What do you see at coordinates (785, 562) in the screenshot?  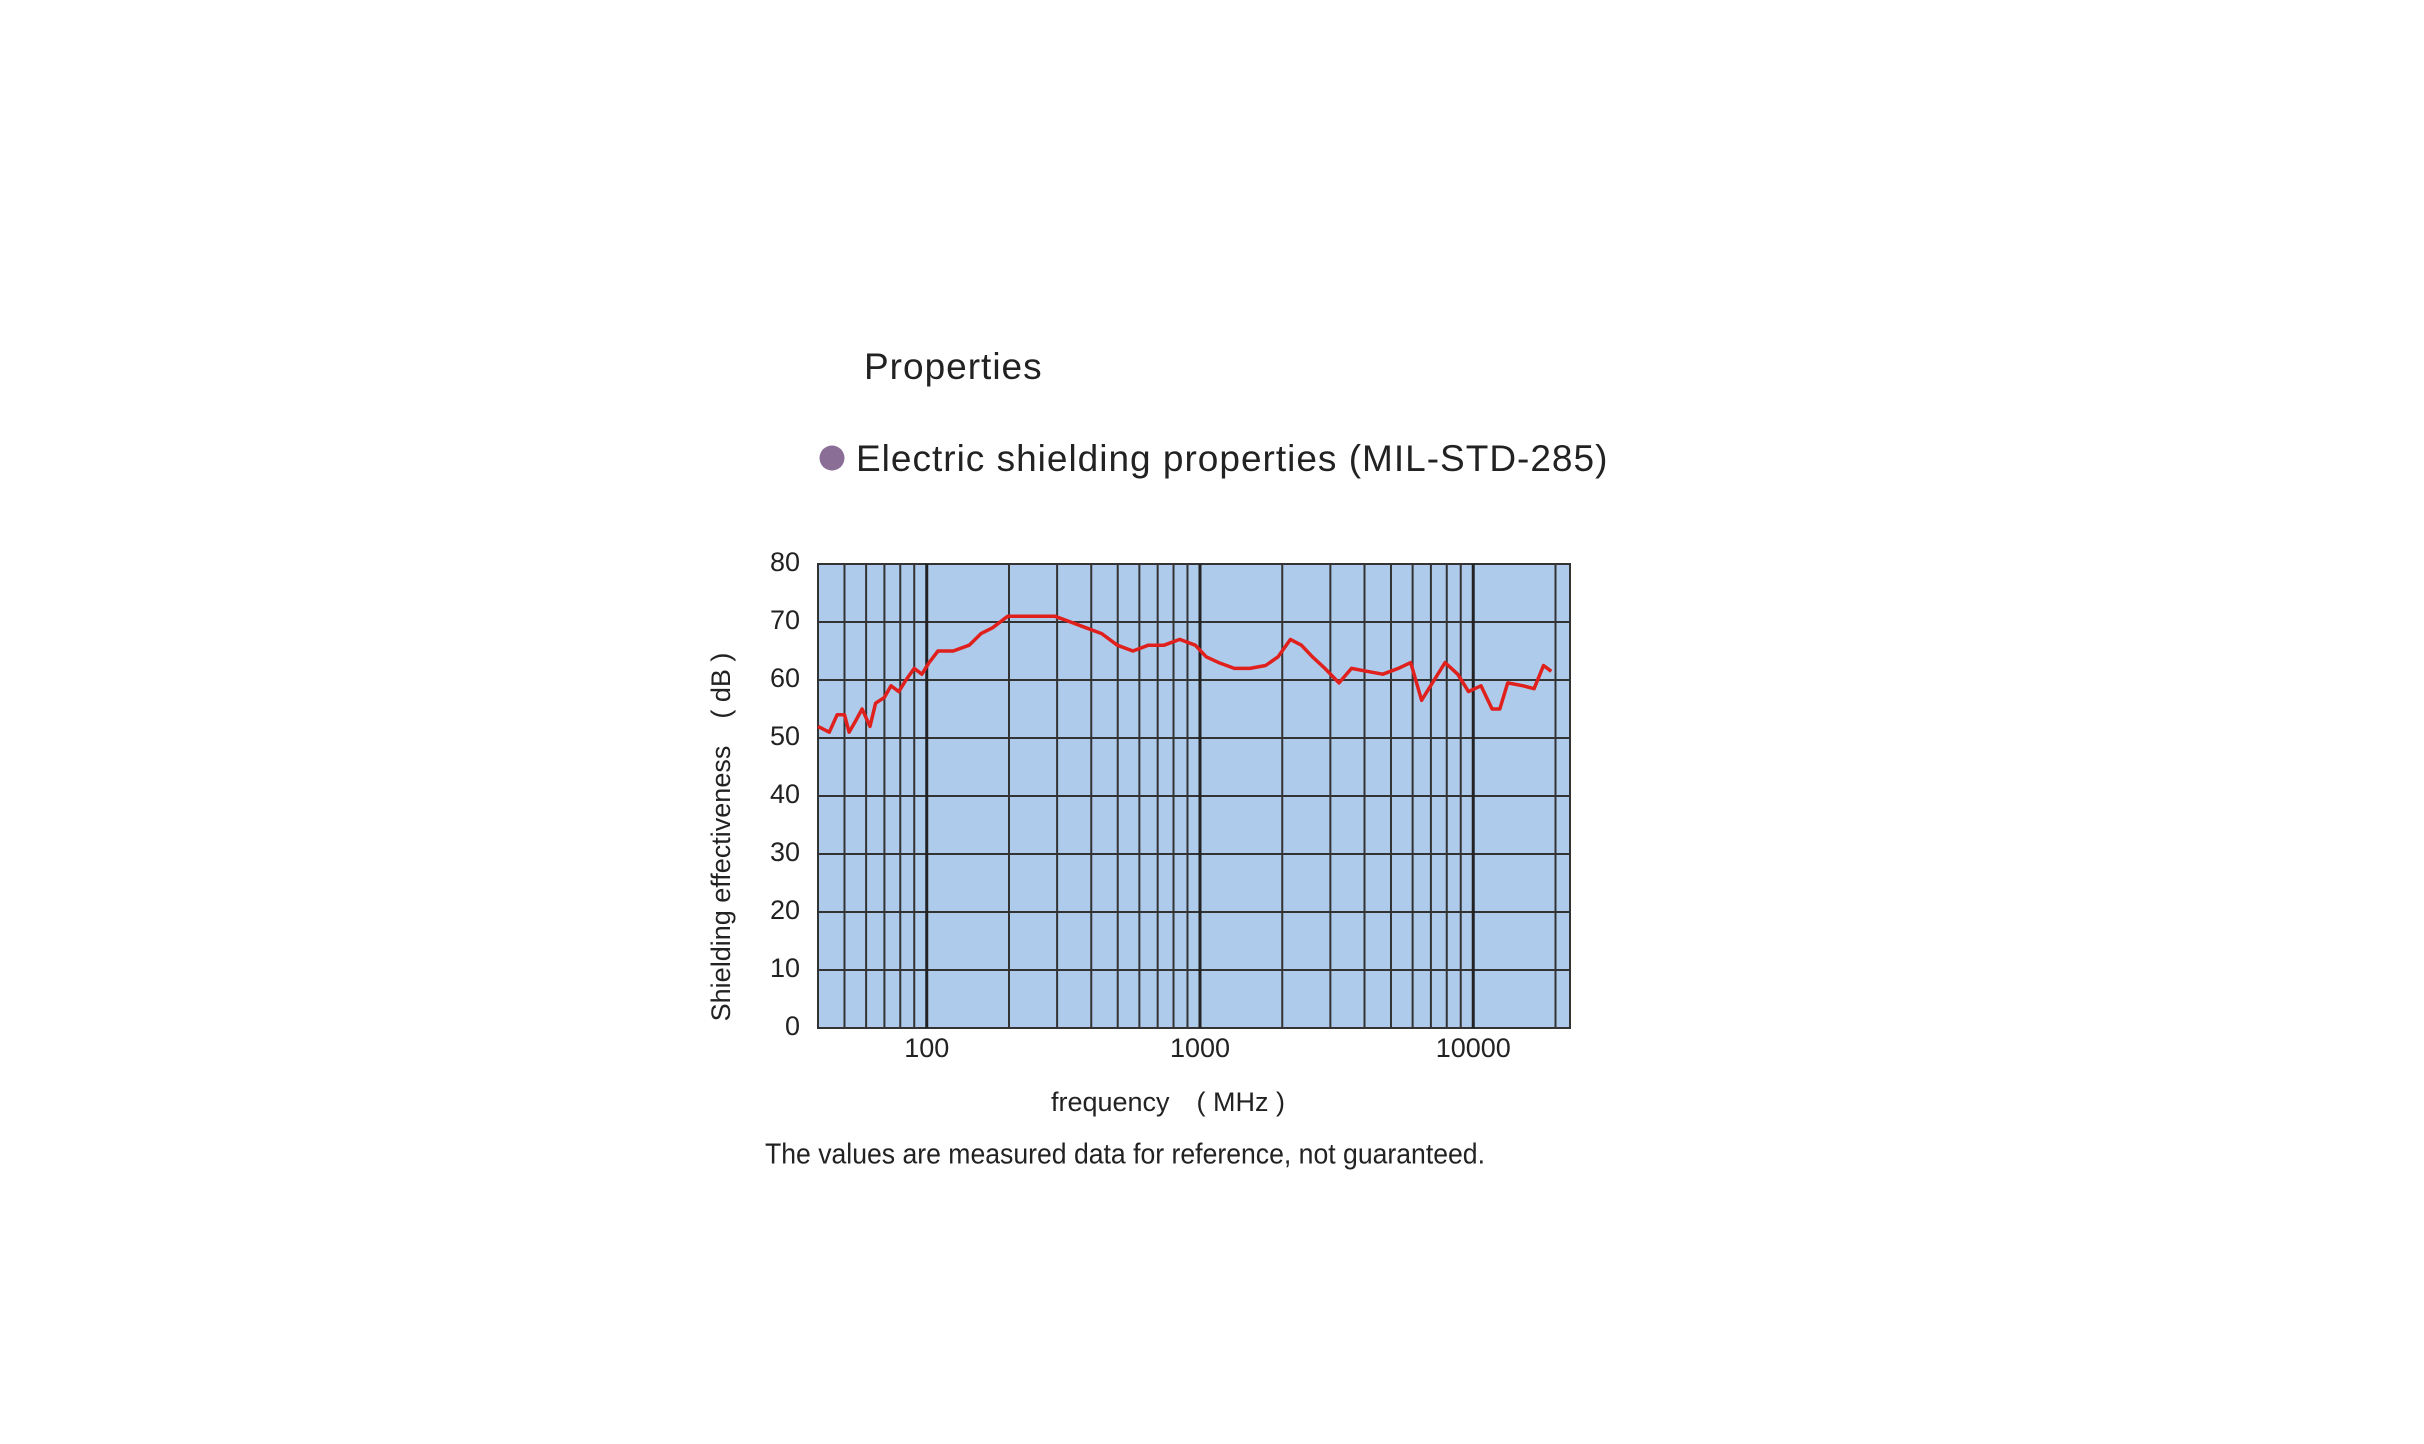 I see `y-tick-label: 80` at bounding box center [785, 562].